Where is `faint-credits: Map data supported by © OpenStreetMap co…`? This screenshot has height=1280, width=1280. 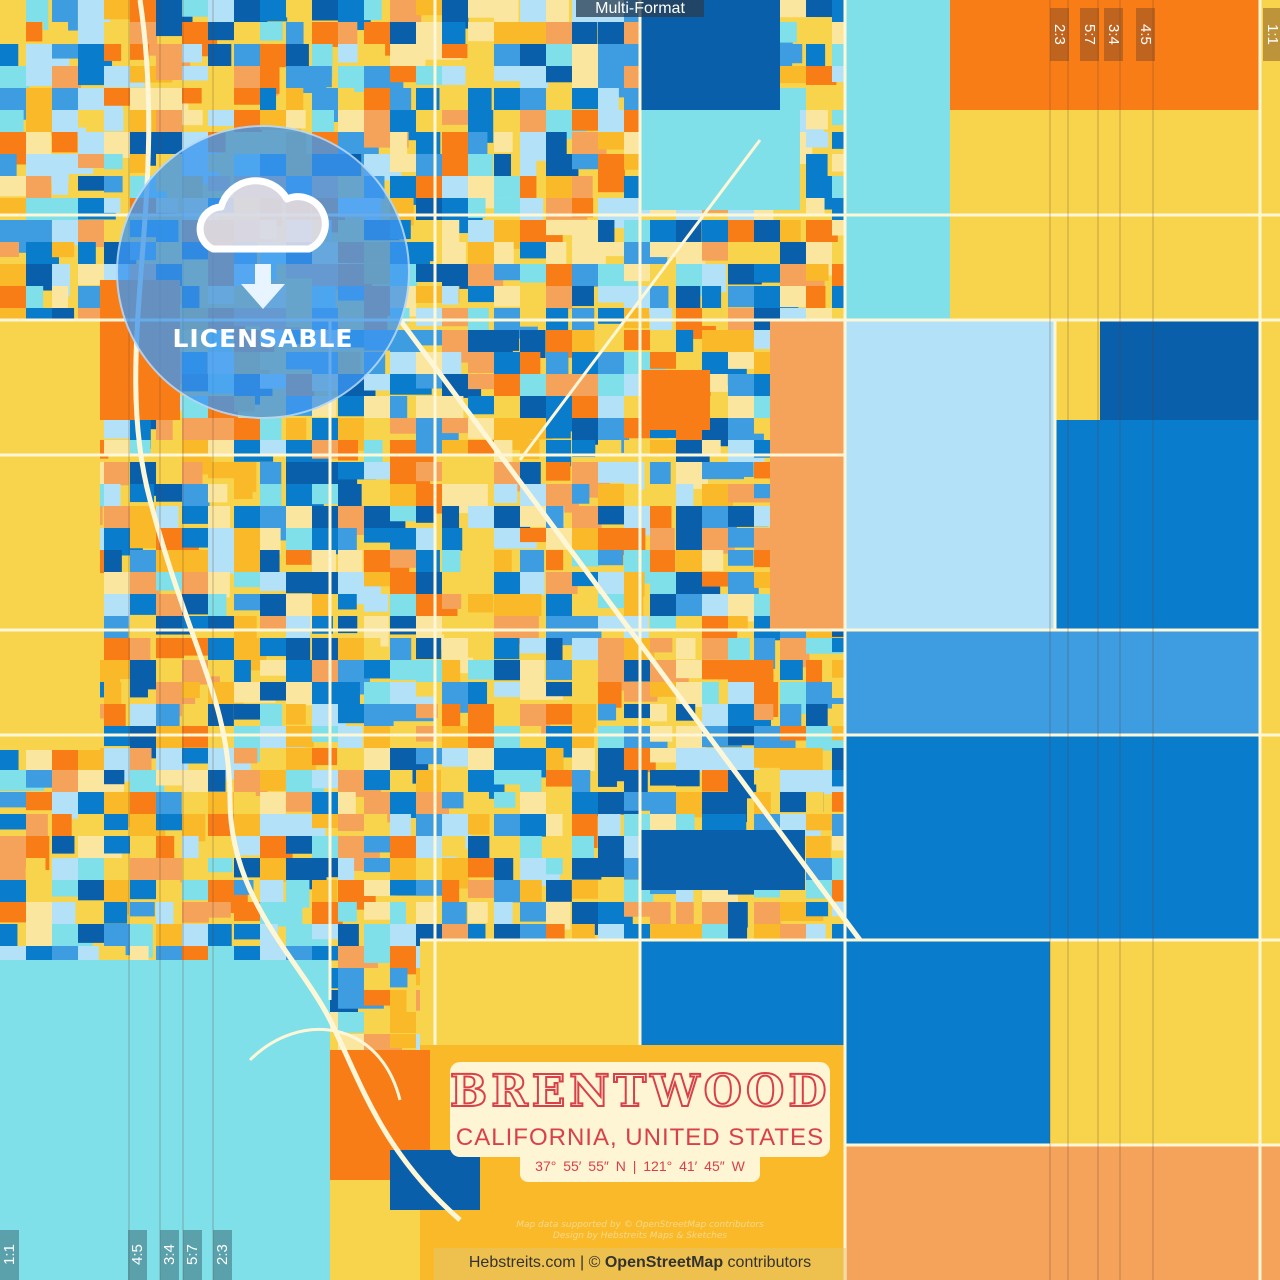
faint-credits: Map data supported by © OpenStreetMap co… is located at coordinates (640, 1231).